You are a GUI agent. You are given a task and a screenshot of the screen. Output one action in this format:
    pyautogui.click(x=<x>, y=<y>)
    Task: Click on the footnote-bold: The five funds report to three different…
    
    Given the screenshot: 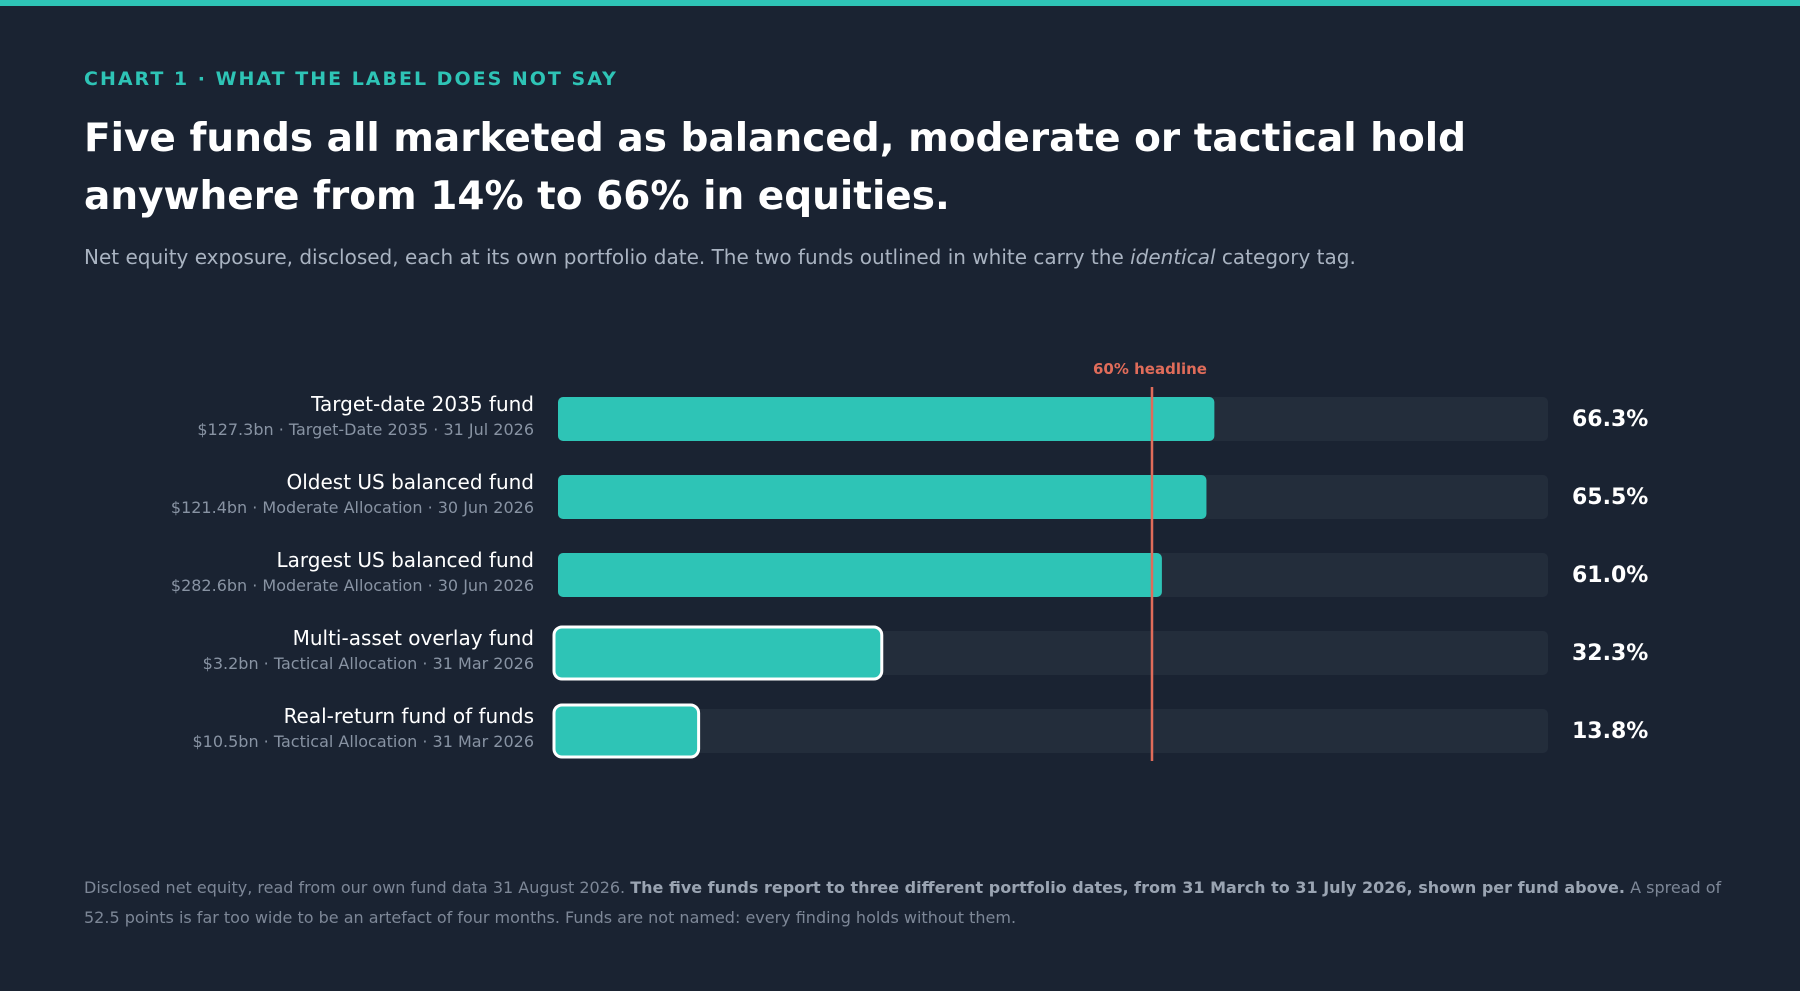 What is the action you would take?
    pyautogui.click(x=1127, y=887)
    